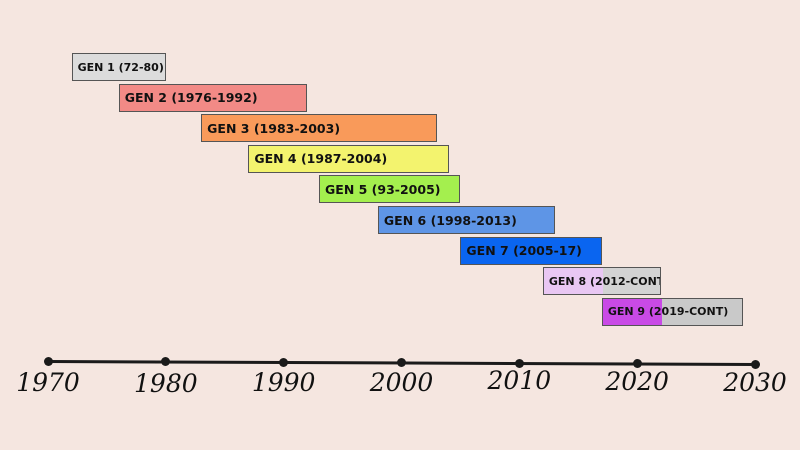  Describe the element at coordinates (383, 189) in the screenshot. I see `generation-bar-label: GEN 5 (93-2005)` at that location.